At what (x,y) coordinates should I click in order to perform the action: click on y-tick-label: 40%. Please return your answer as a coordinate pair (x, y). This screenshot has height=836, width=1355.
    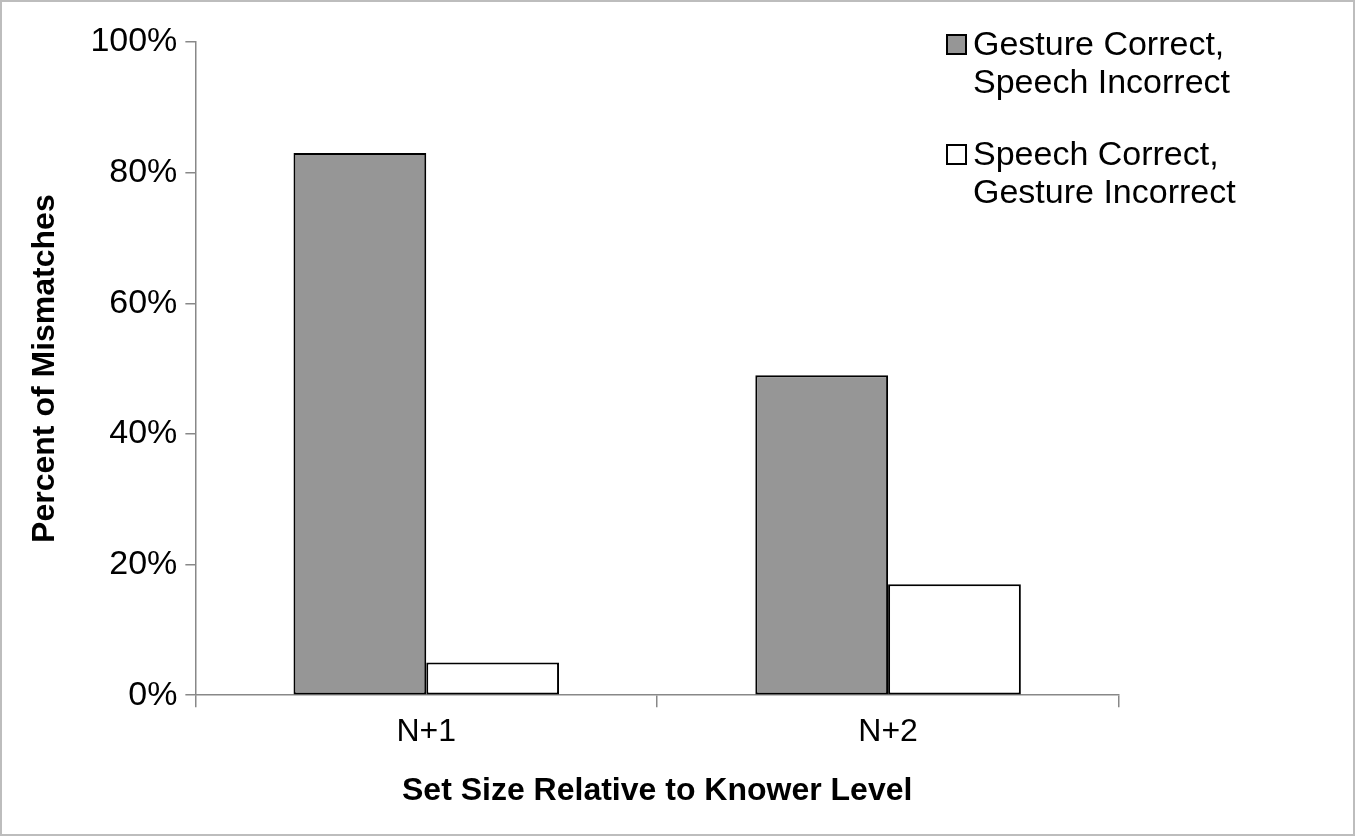
    Looking at the image, I should click on (143, 431).